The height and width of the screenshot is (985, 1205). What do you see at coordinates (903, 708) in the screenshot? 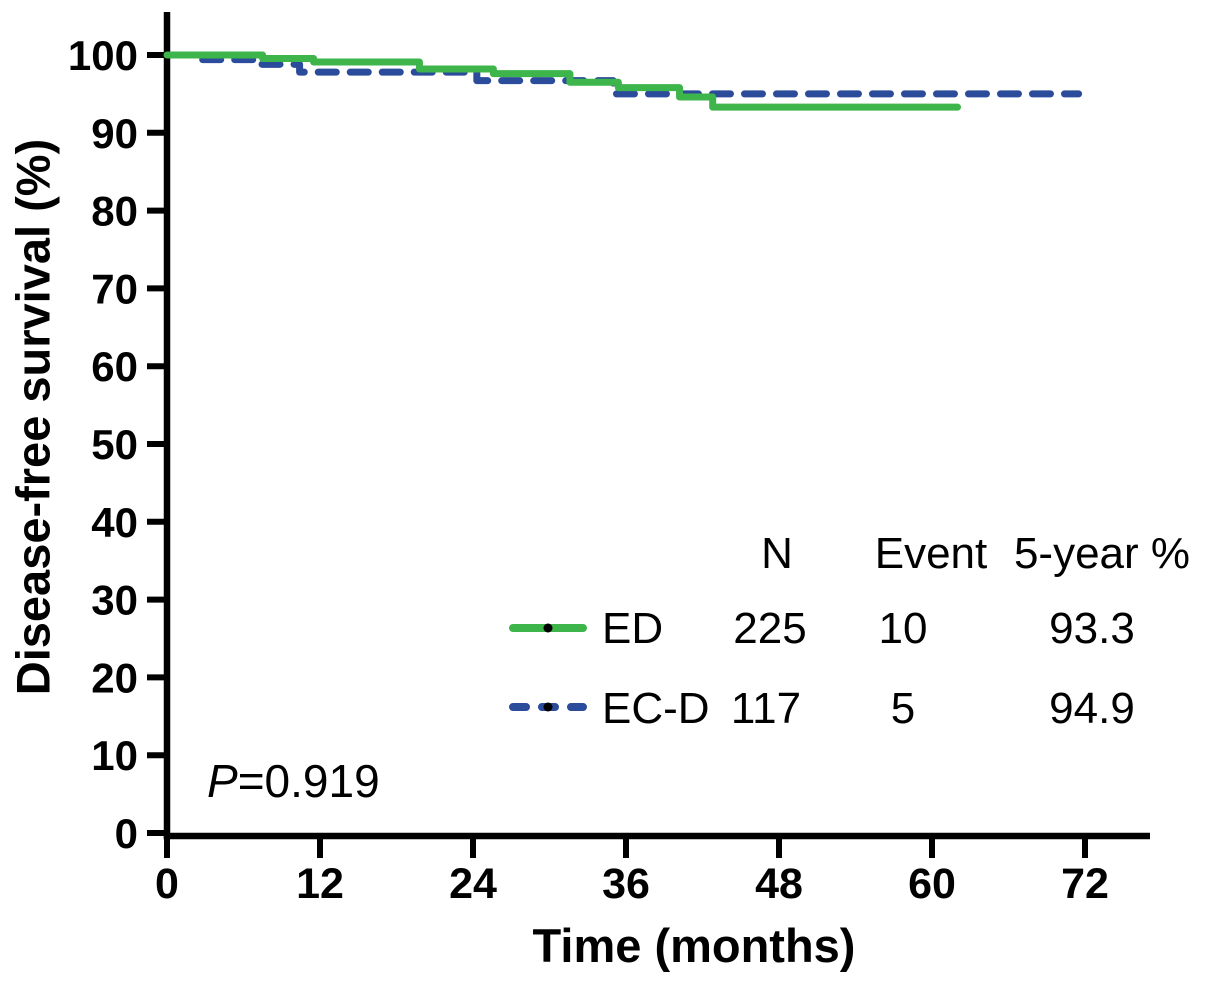
I see `legend-ecd-event: 5` at bounding box center [903, 708].